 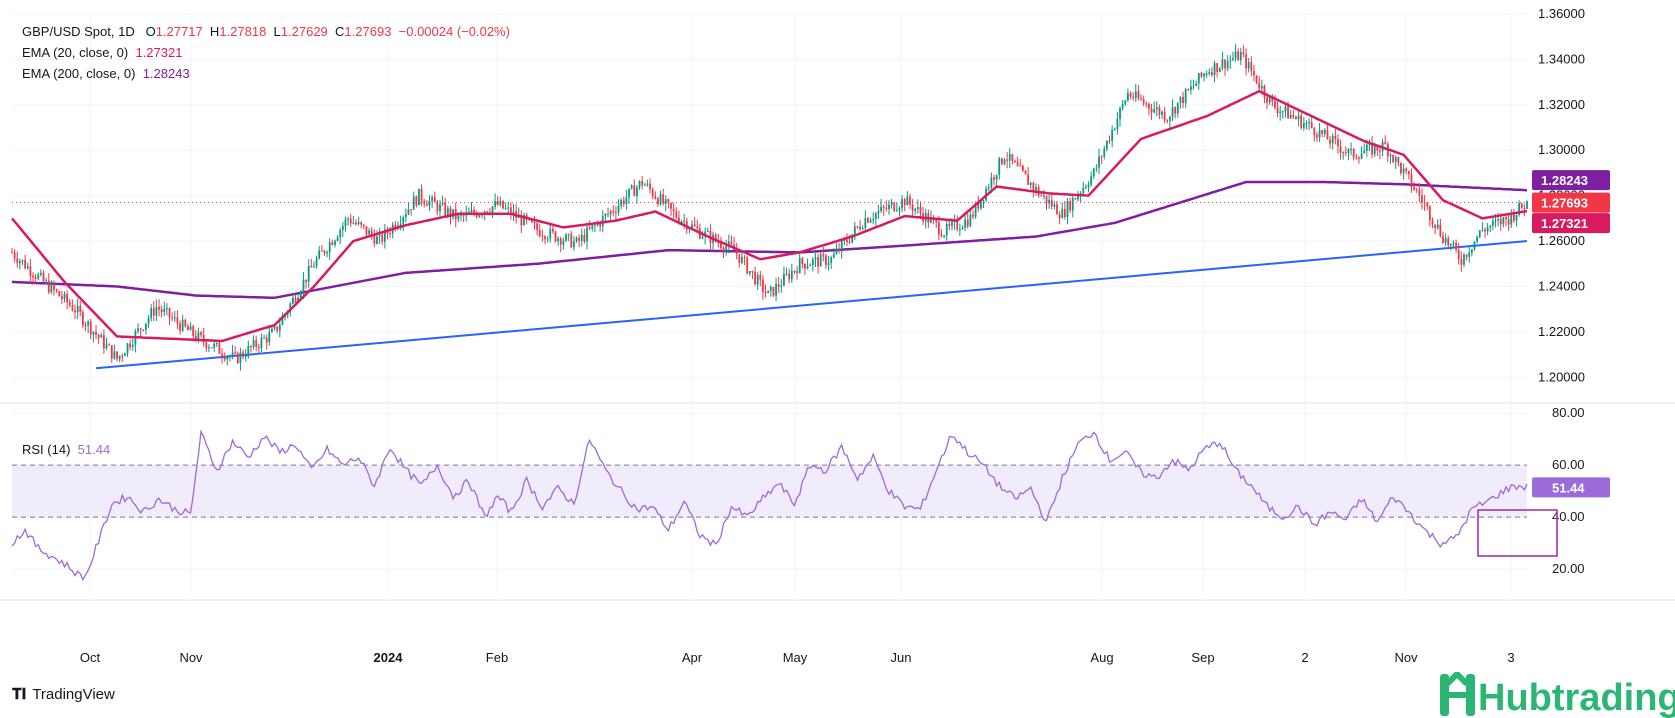 I want to click on price-tick-label: 1.36000, so click(x=1561, y=13).